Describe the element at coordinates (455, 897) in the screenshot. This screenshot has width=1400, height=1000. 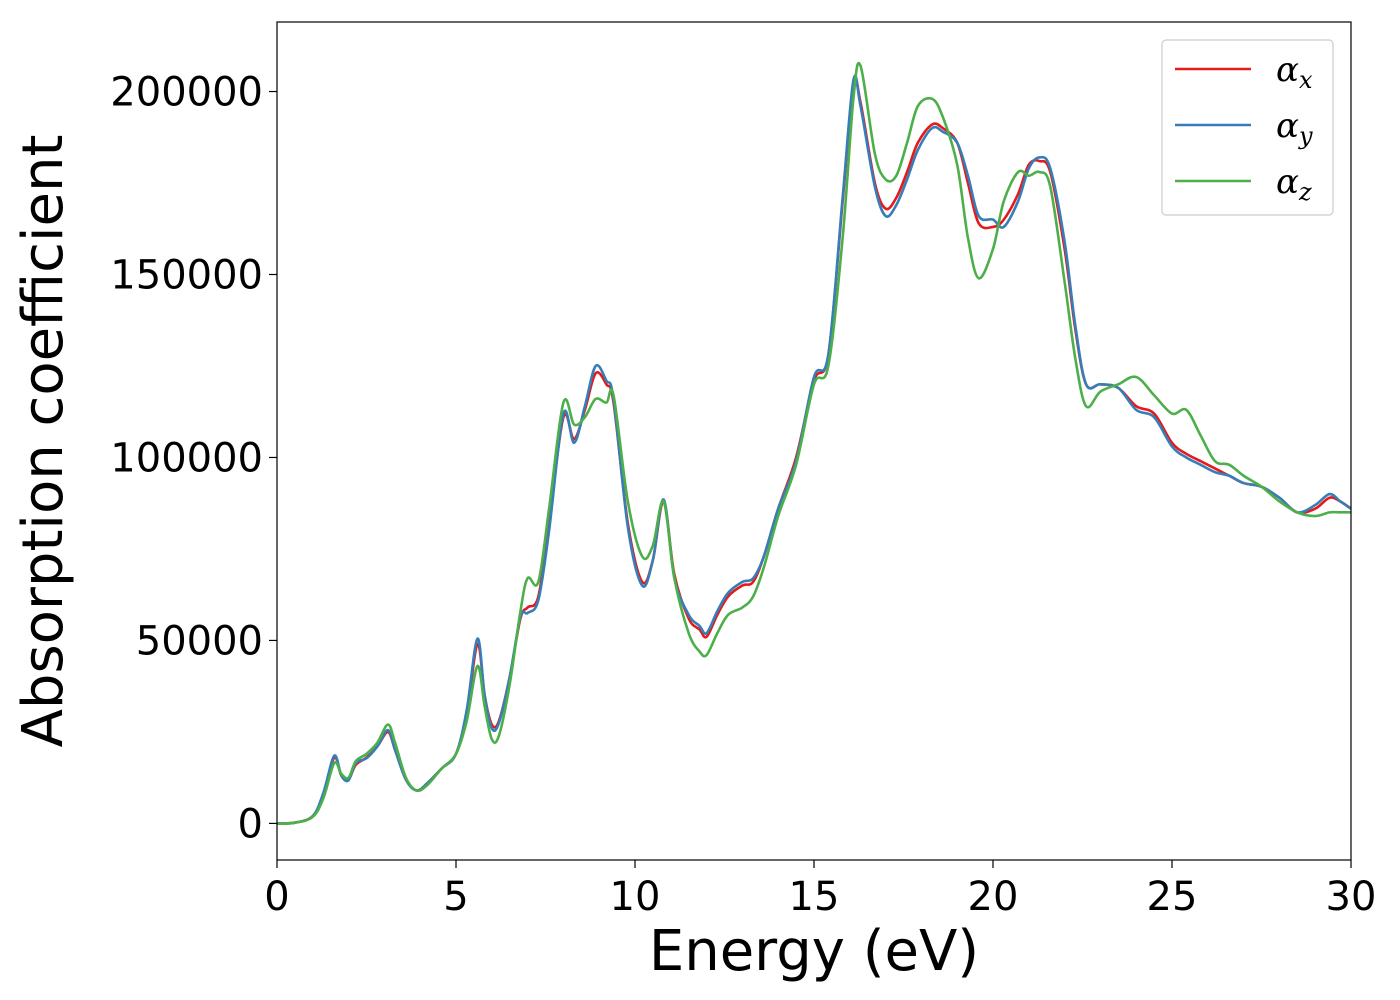
I see `x-tick-label: 5` at that location.